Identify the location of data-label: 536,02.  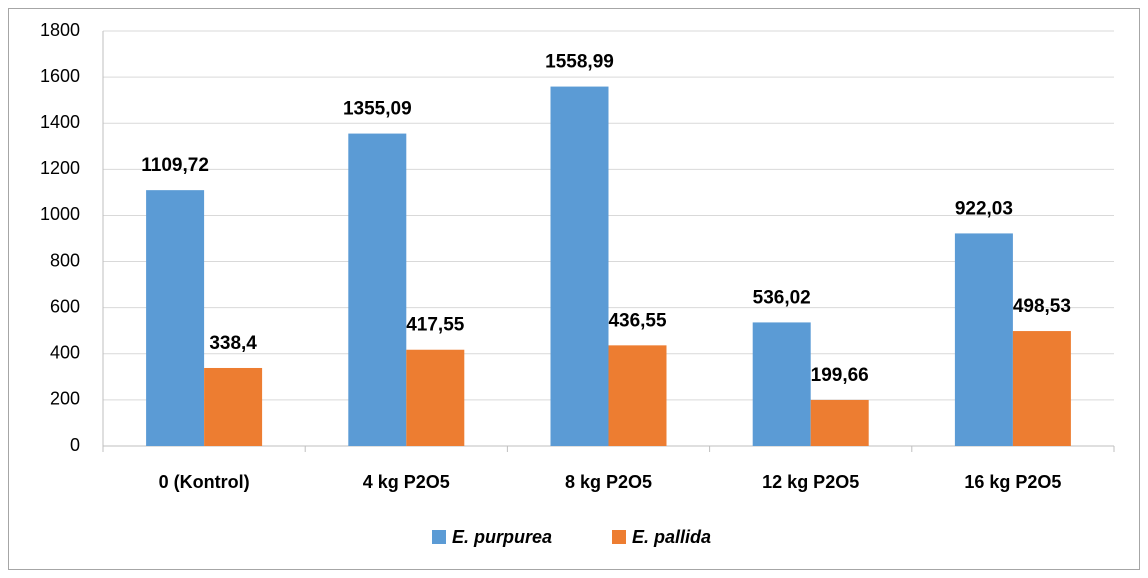
(782, 297).